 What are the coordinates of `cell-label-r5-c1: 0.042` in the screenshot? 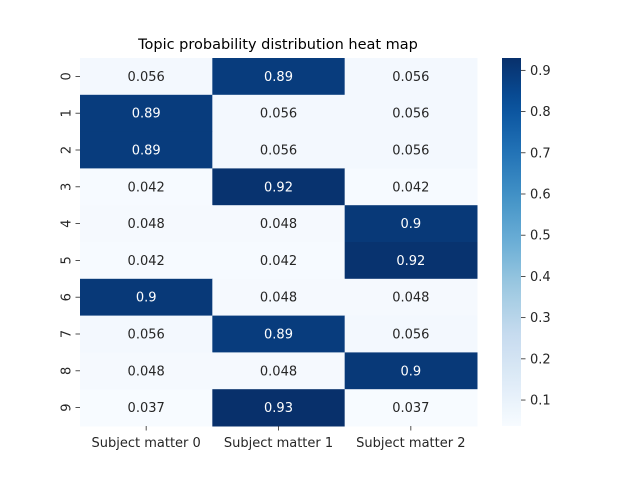 It's located at (278, 261).